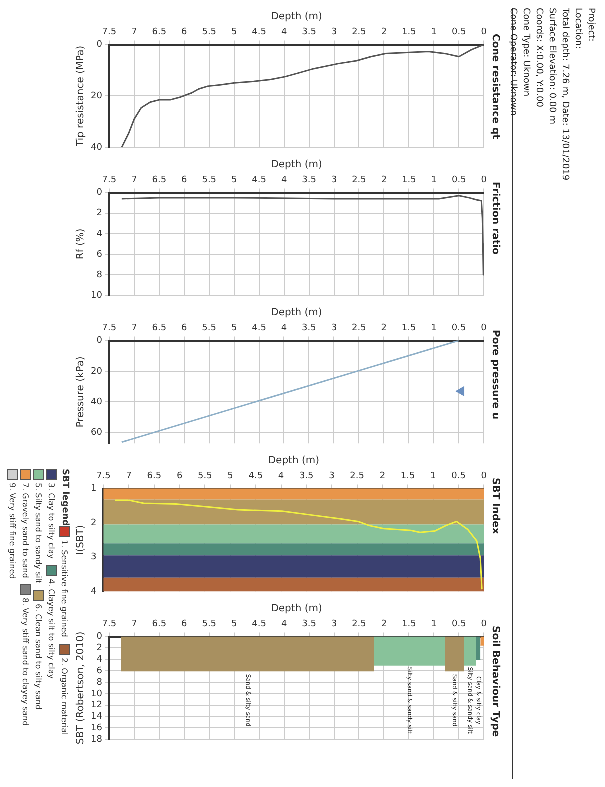  I want to click on y-axis-title: Pressure (kPa), so click(81, 392).